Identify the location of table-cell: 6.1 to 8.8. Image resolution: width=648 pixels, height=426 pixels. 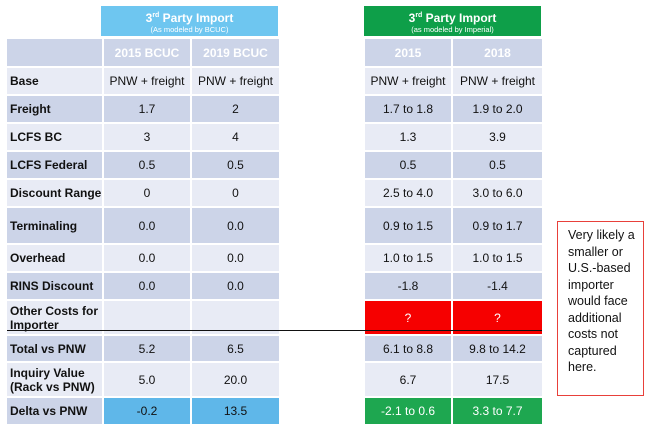
(408, 348).